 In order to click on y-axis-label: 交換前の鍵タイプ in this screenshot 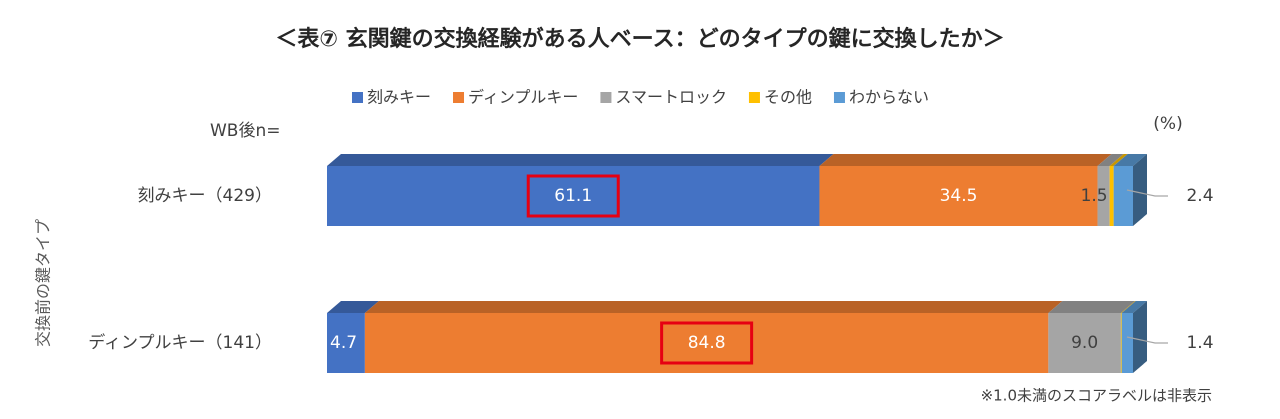, I will do `click(43, 283)`.